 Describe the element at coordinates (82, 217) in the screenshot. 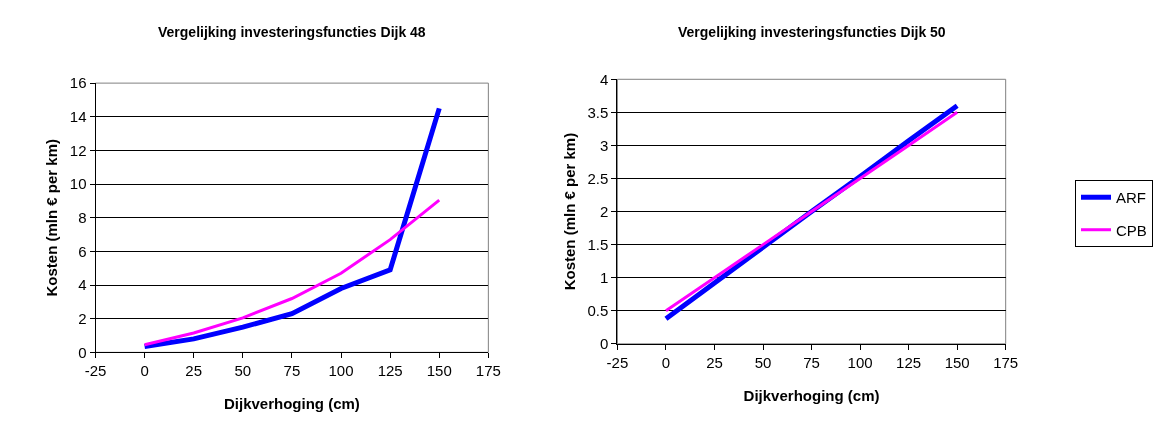

I see `y-tick-label: 8` at that location.